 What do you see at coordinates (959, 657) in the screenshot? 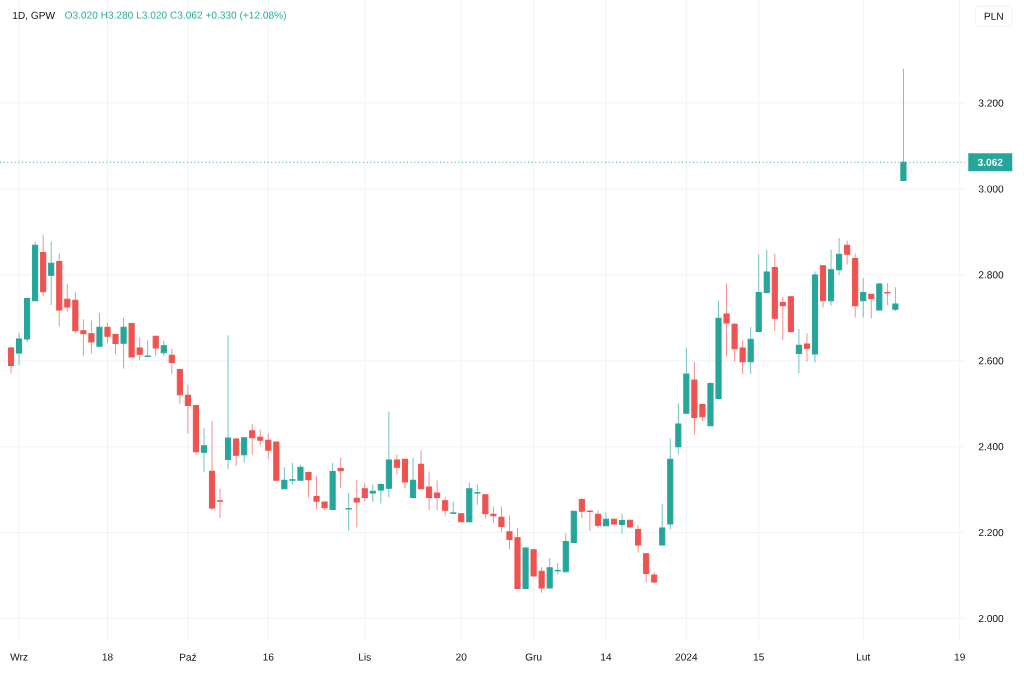
I see `x-tick-label: 19` at bounding box center [959, 657].